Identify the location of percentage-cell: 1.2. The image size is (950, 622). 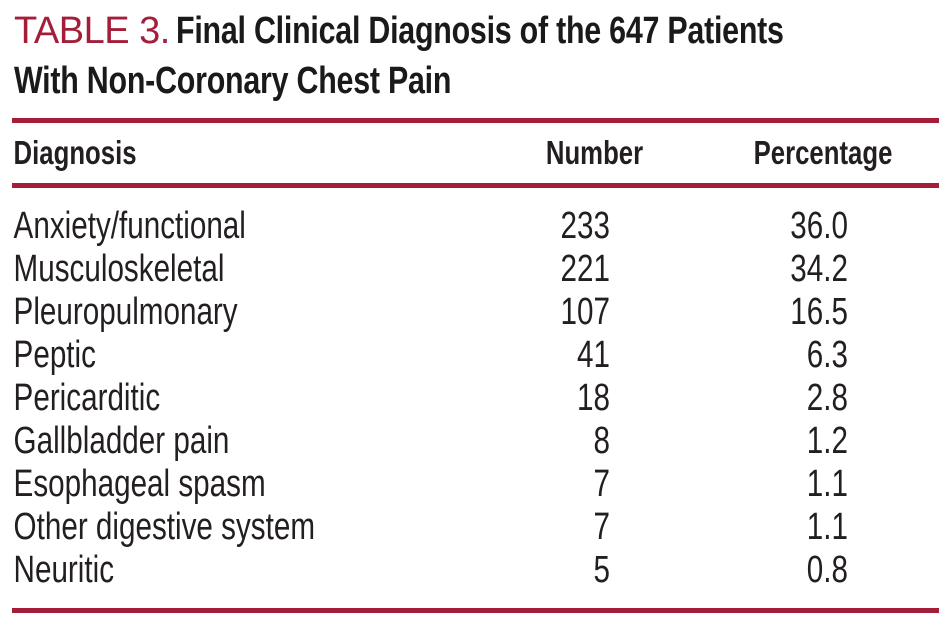
(827, 441).